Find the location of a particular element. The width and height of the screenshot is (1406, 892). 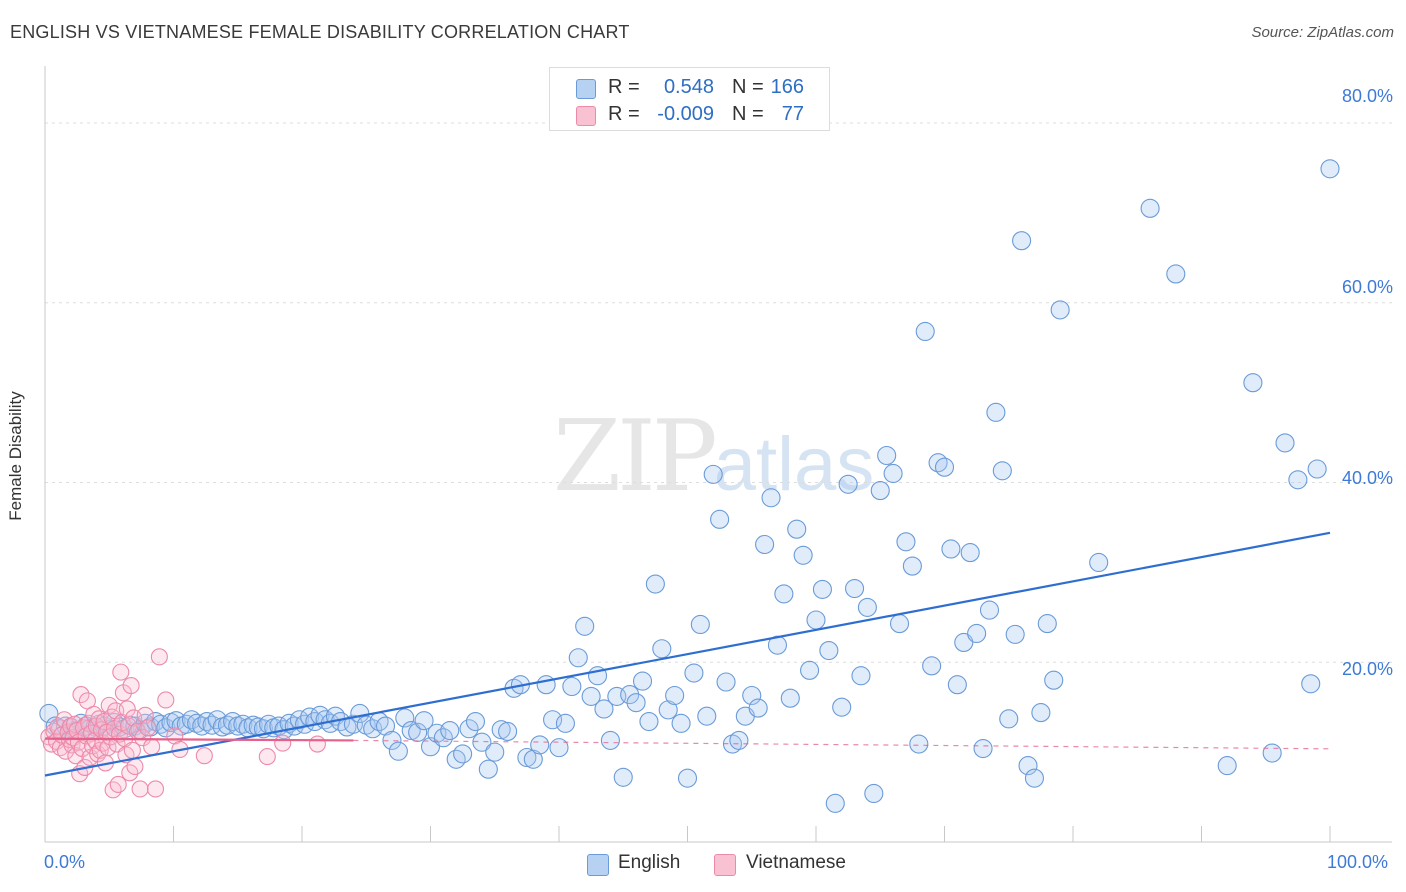

watermark: ZIPatlas is located at coordinates (713, 457).